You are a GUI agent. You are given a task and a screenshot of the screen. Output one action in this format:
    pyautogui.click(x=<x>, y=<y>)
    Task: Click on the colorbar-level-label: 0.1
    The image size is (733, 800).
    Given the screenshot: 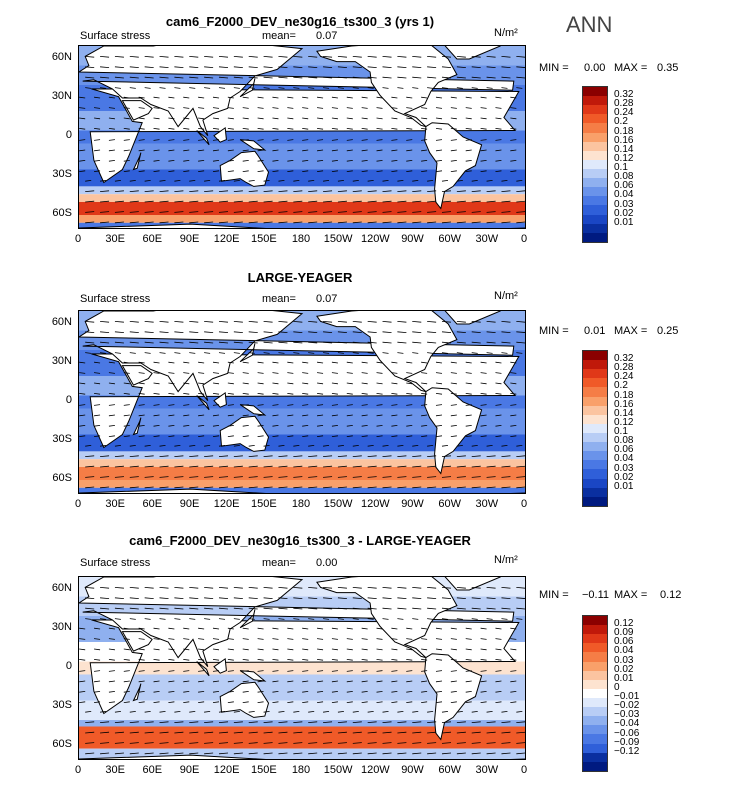 What is the action you would take?
    pyautogui.click(x=621, y=168)
    